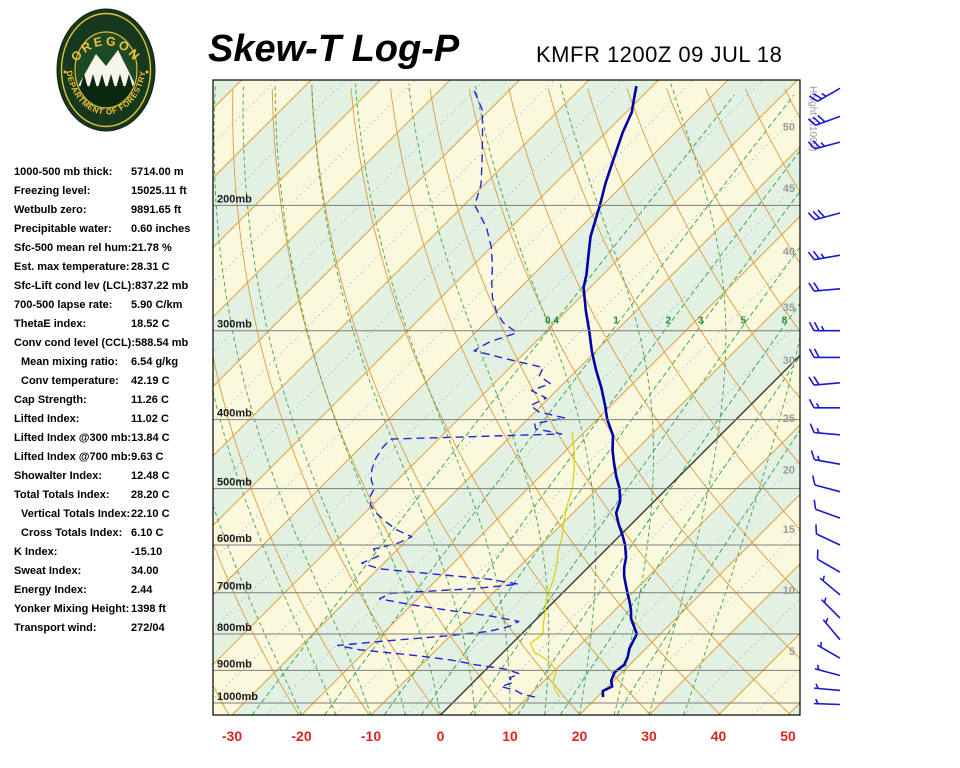 The image size is (960, 768). I want to click on height-label: 45, so click(789, 189).